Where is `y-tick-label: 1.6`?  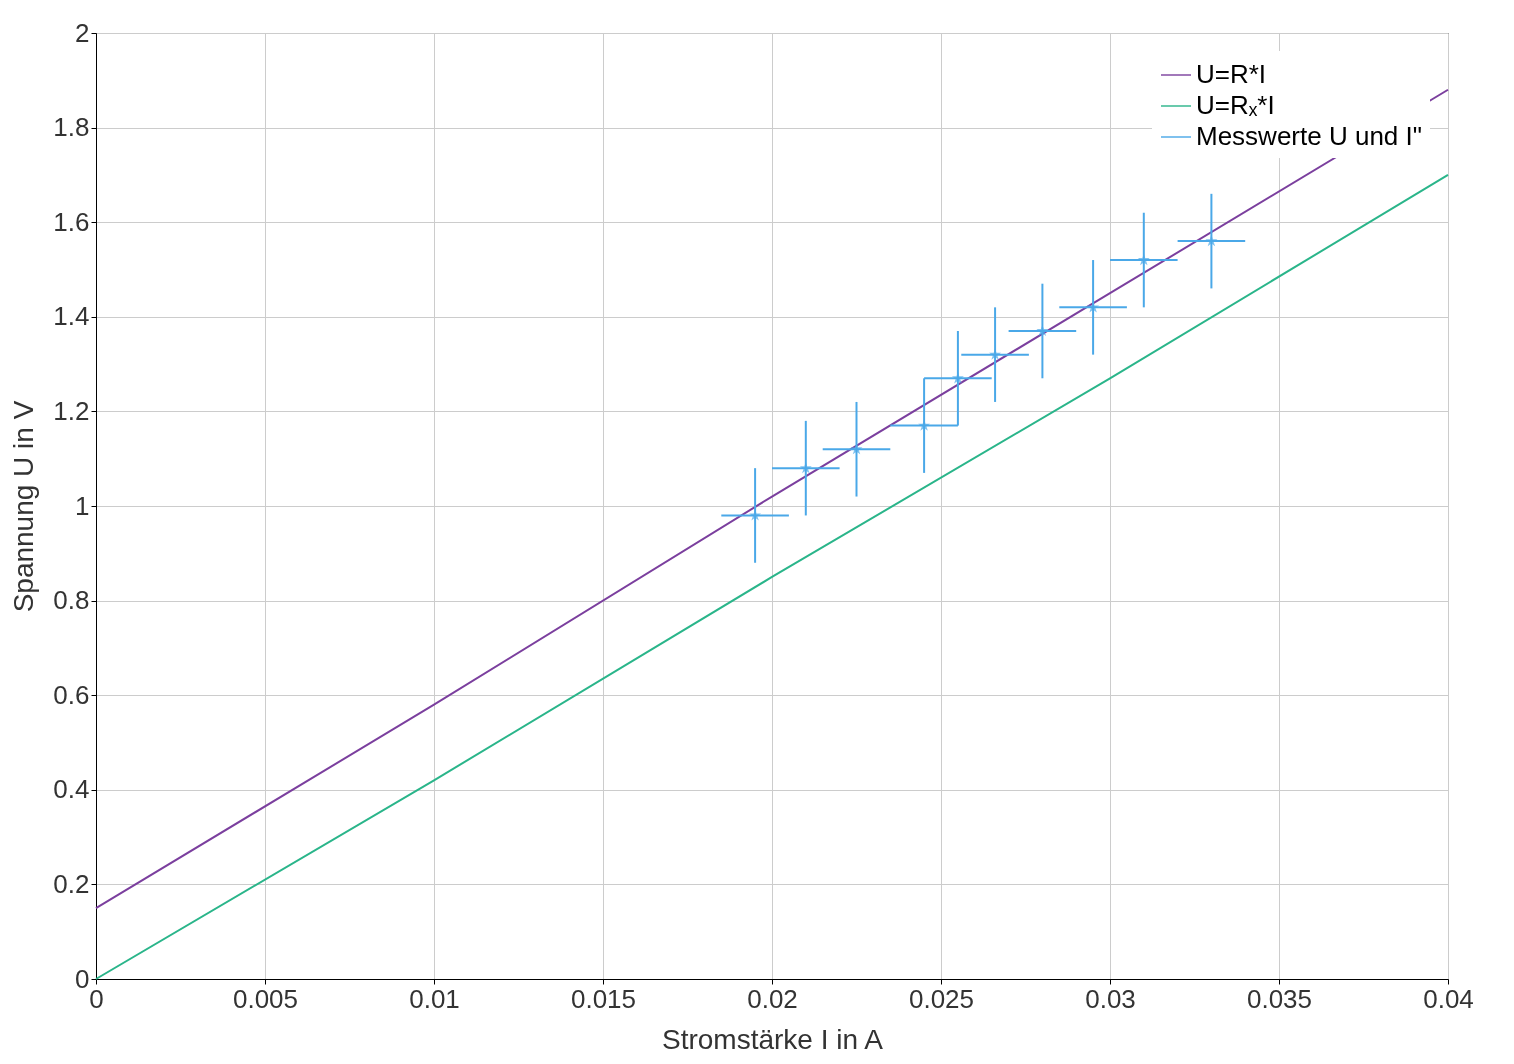
y-tick-label: 1.6 is located at coordinates (71, 221).